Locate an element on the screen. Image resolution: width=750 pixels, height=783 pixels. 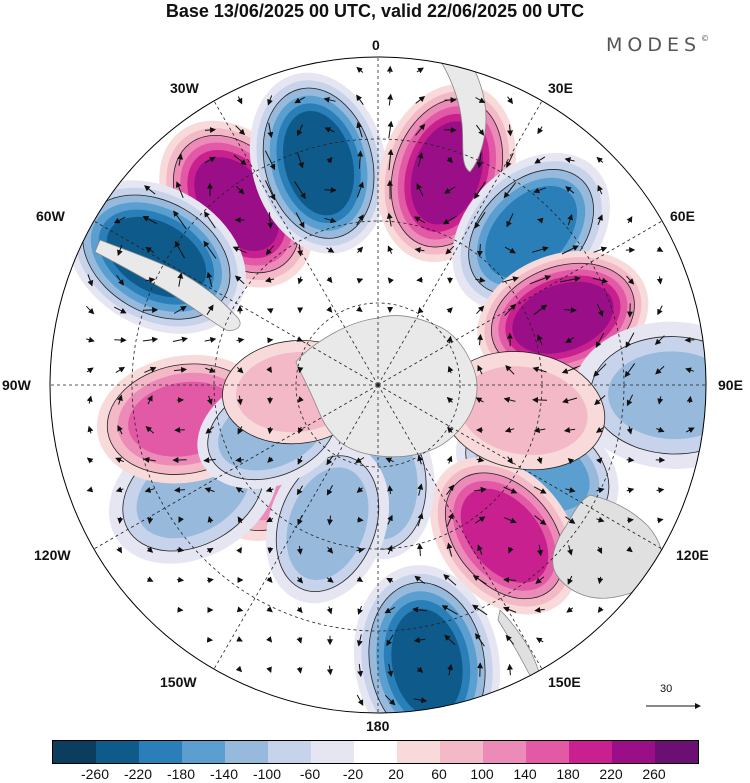
lon-label-120w: 120W is located at coordinates (52, 555).